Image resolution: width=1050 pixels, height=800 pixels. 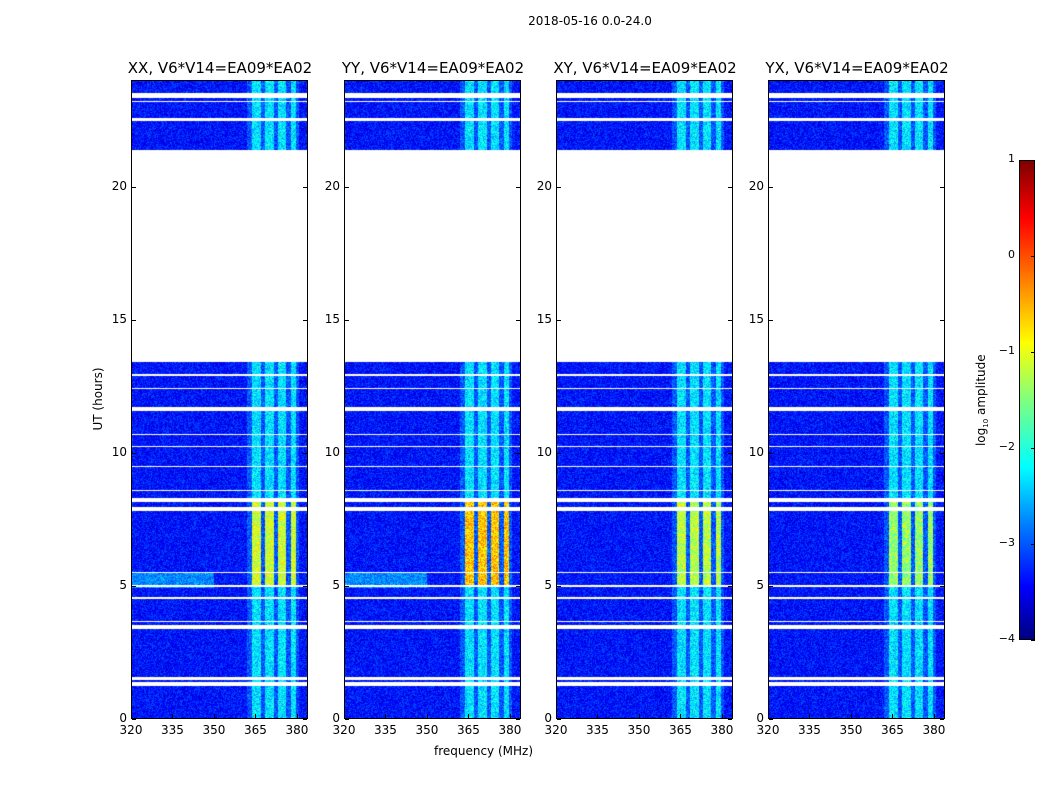 I want to click on colorbar-tick-label: −3, so click(x=1006, y=542).